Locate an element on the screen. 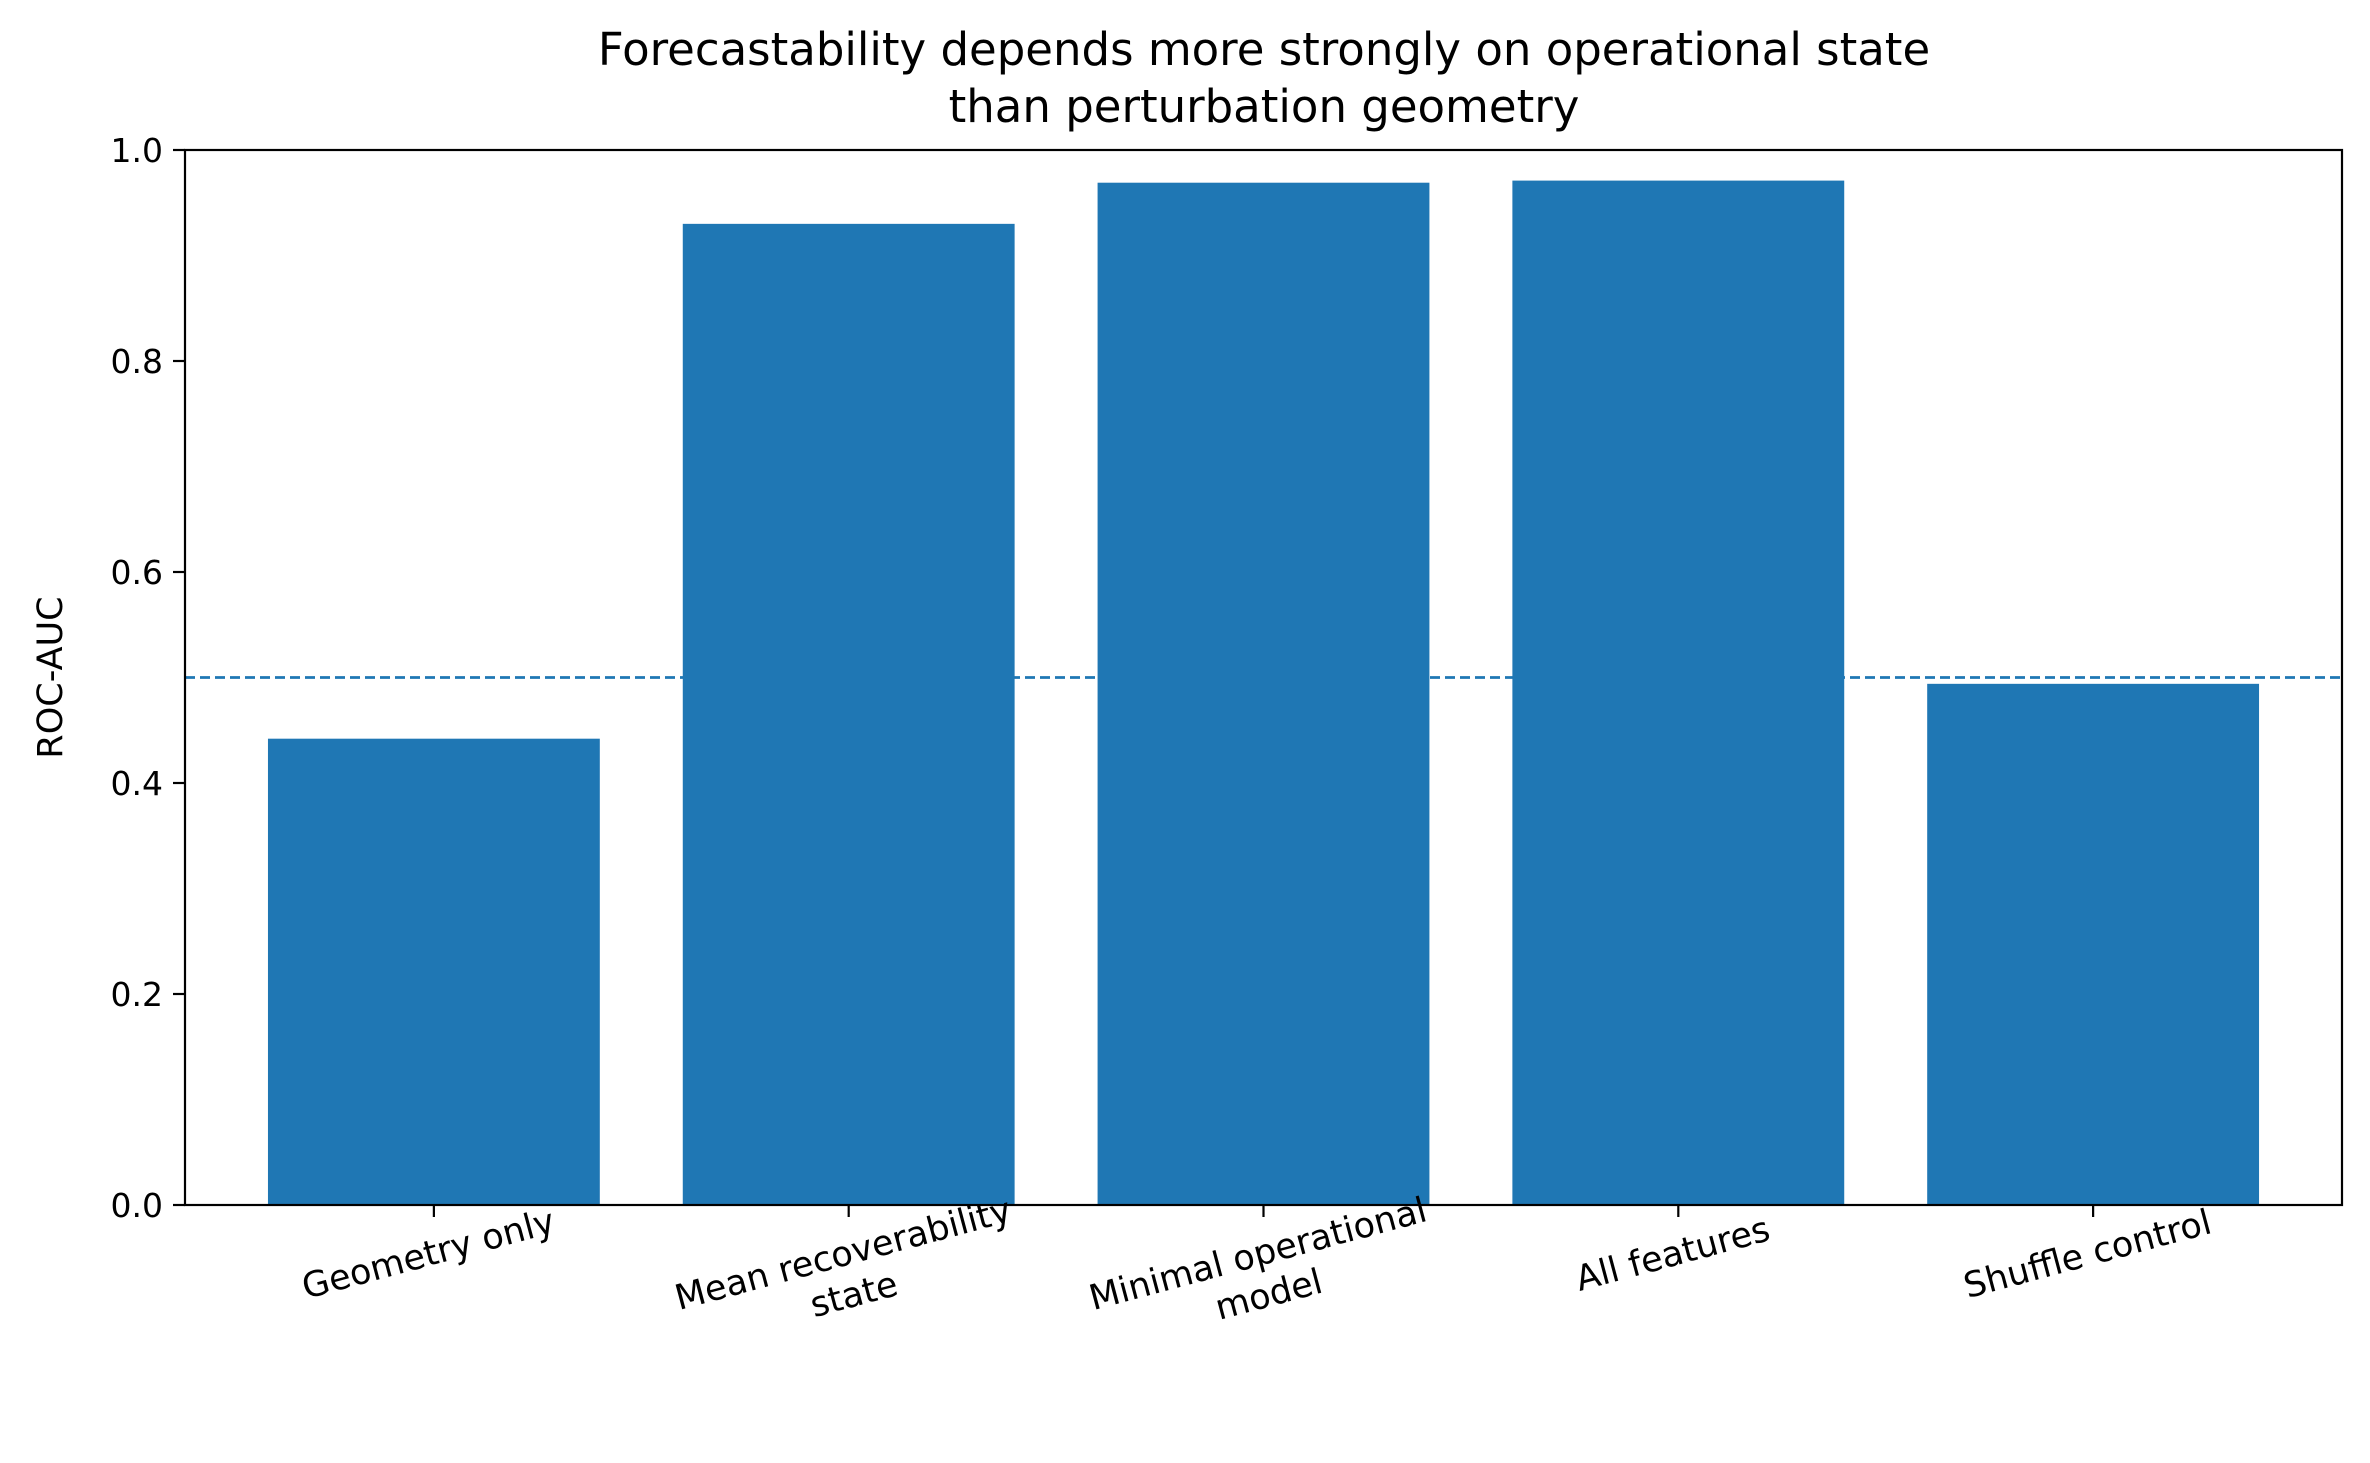 Image resolution: width=2370 pixels, height=1463 pixels. y-tick-label-1: 0.2 is located at coordinates (137, 994).